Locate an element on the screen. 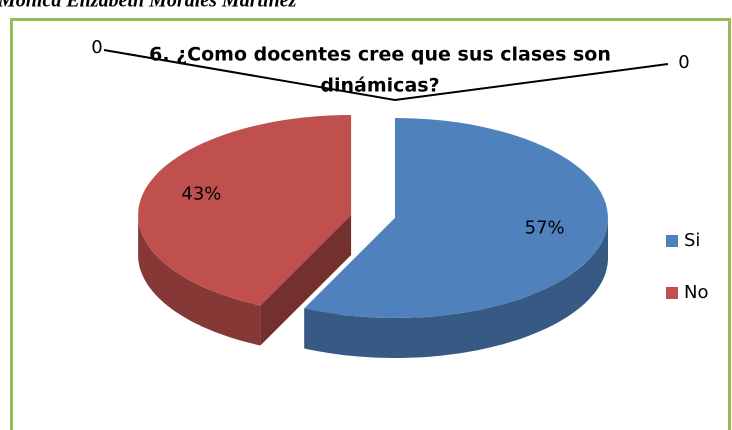 This screenshot has height=430, width=732. legend-label: No is located at coordinates (696, 292).